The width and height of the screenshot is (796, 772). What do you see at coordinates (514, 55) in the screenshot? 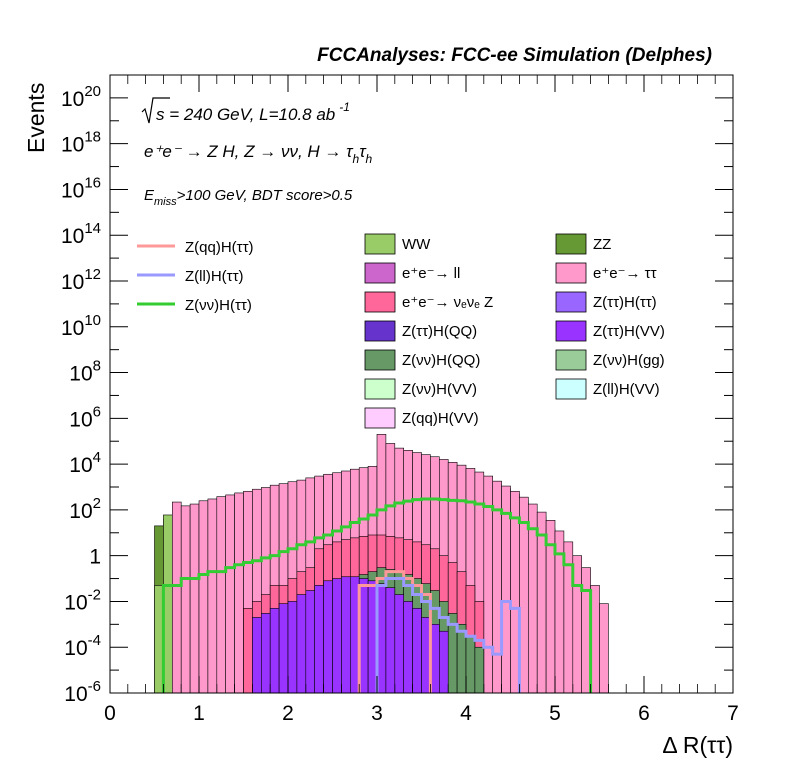
I see `chart-header: FCCAnalyses: FCC-ee Simulation (Delphes)` at bounding box center [514, 55].